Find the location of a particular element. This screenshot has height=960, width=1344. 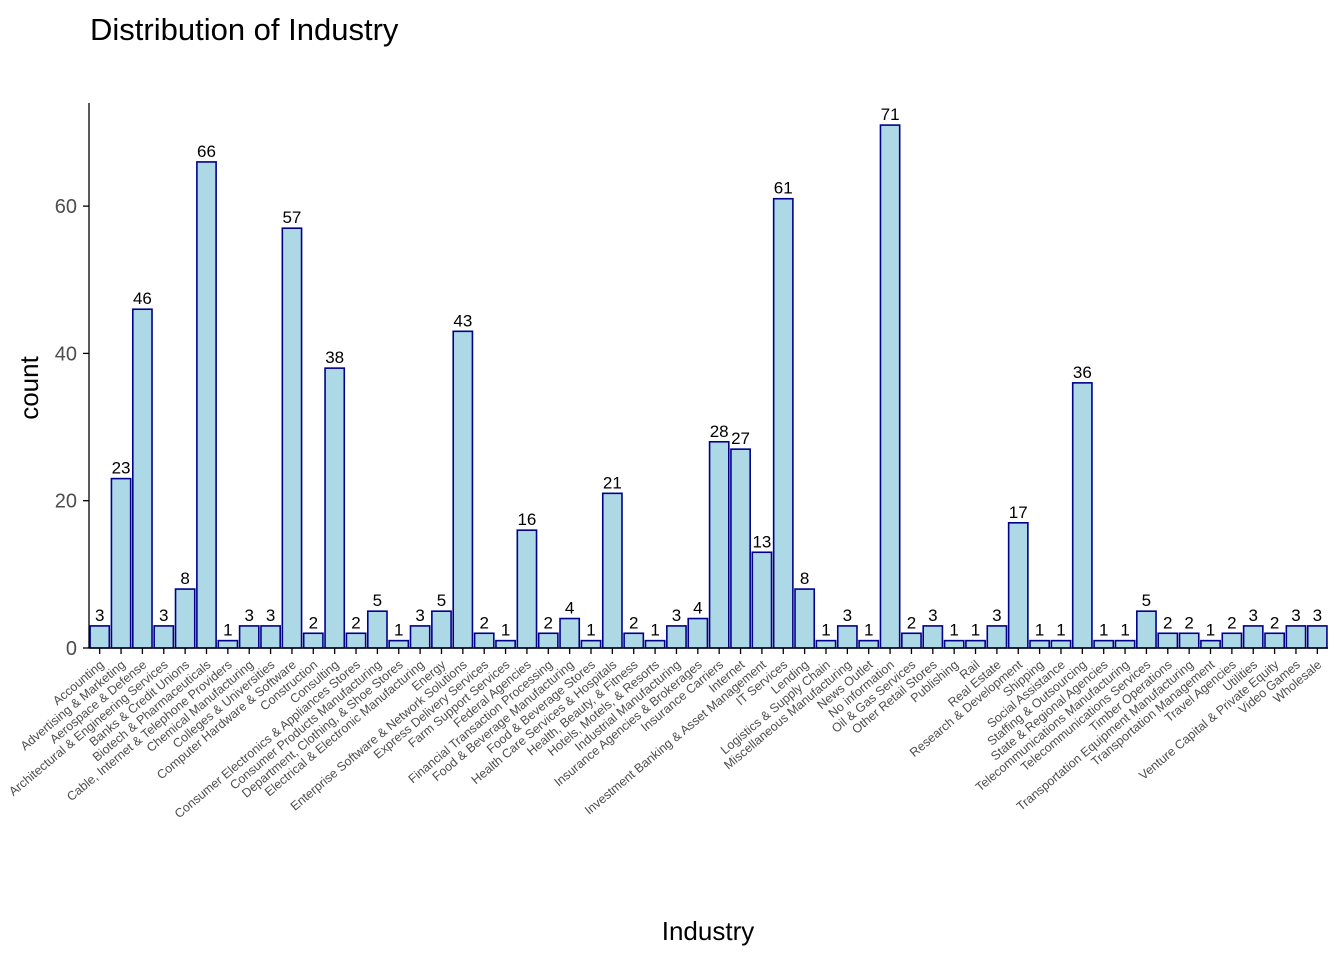

y-axis: 0 20 40 60 is located at coordinates (72, 381).